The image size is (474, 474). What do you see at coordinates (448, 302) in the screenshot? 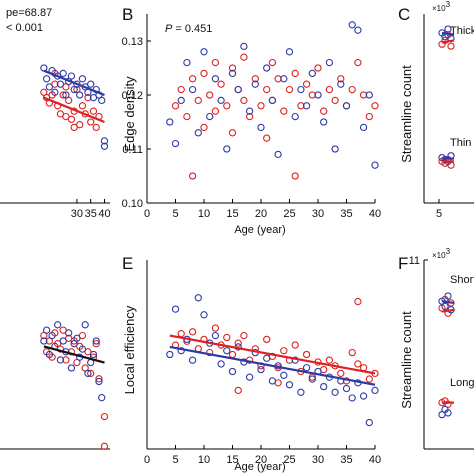
I see `panel-f-fit-line-blue` at bounding box center [448, 302].